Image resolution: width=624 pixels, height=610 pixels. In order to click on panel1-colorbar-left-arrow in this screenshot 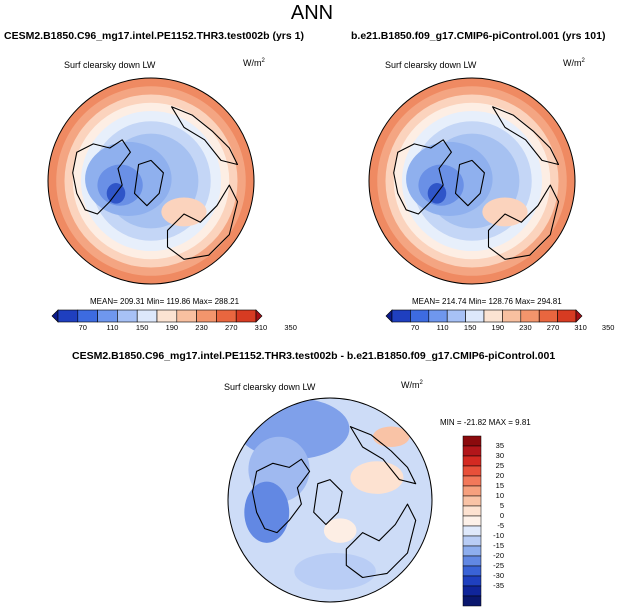, I will do `click(55, 316)`.